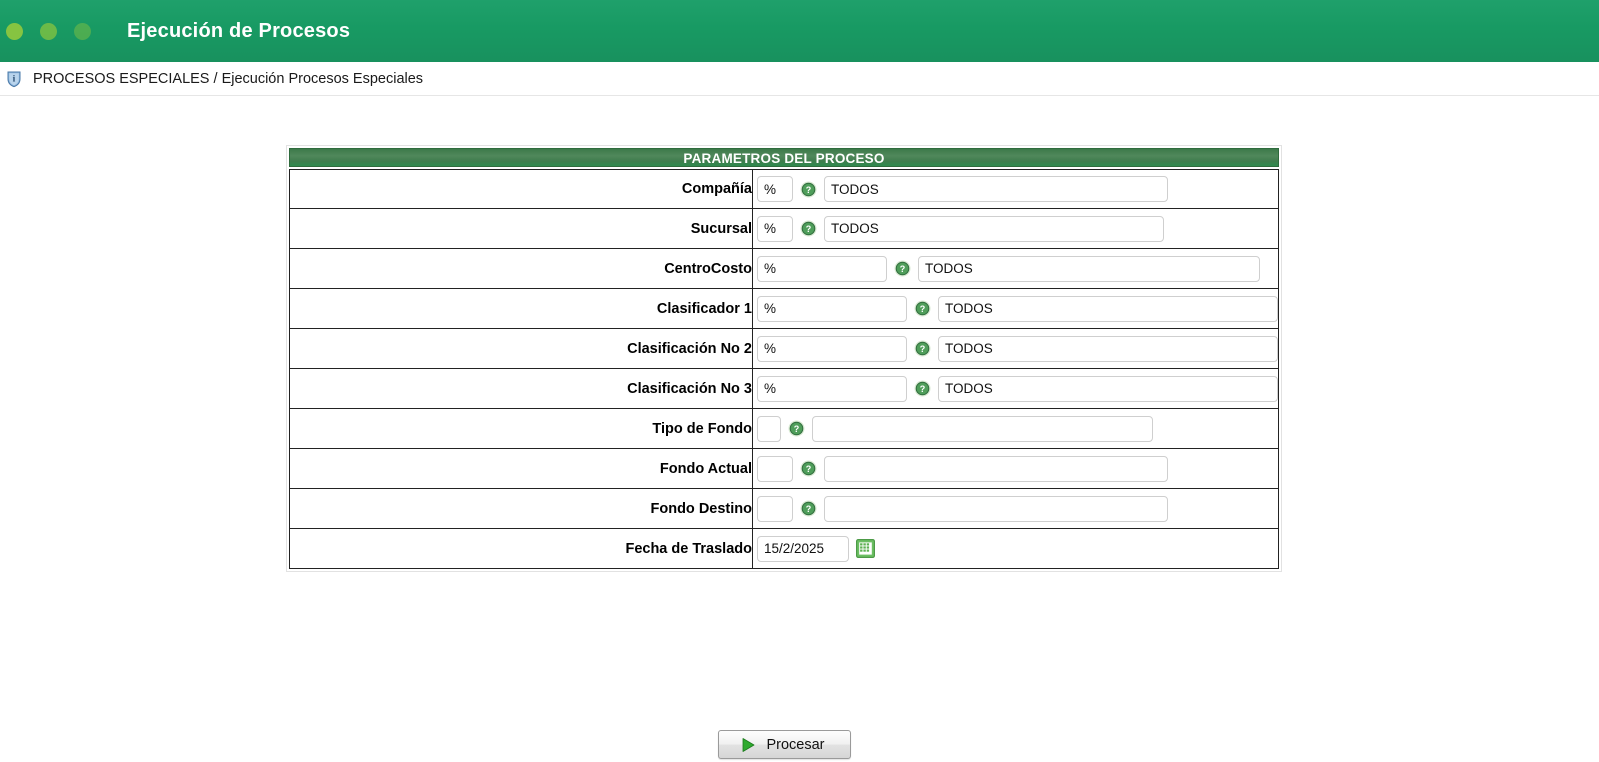 This screenshot has height=762, width=1599. I want to click on field-label-clasificacion-3: Clasificación No 3, so click(521, 388).